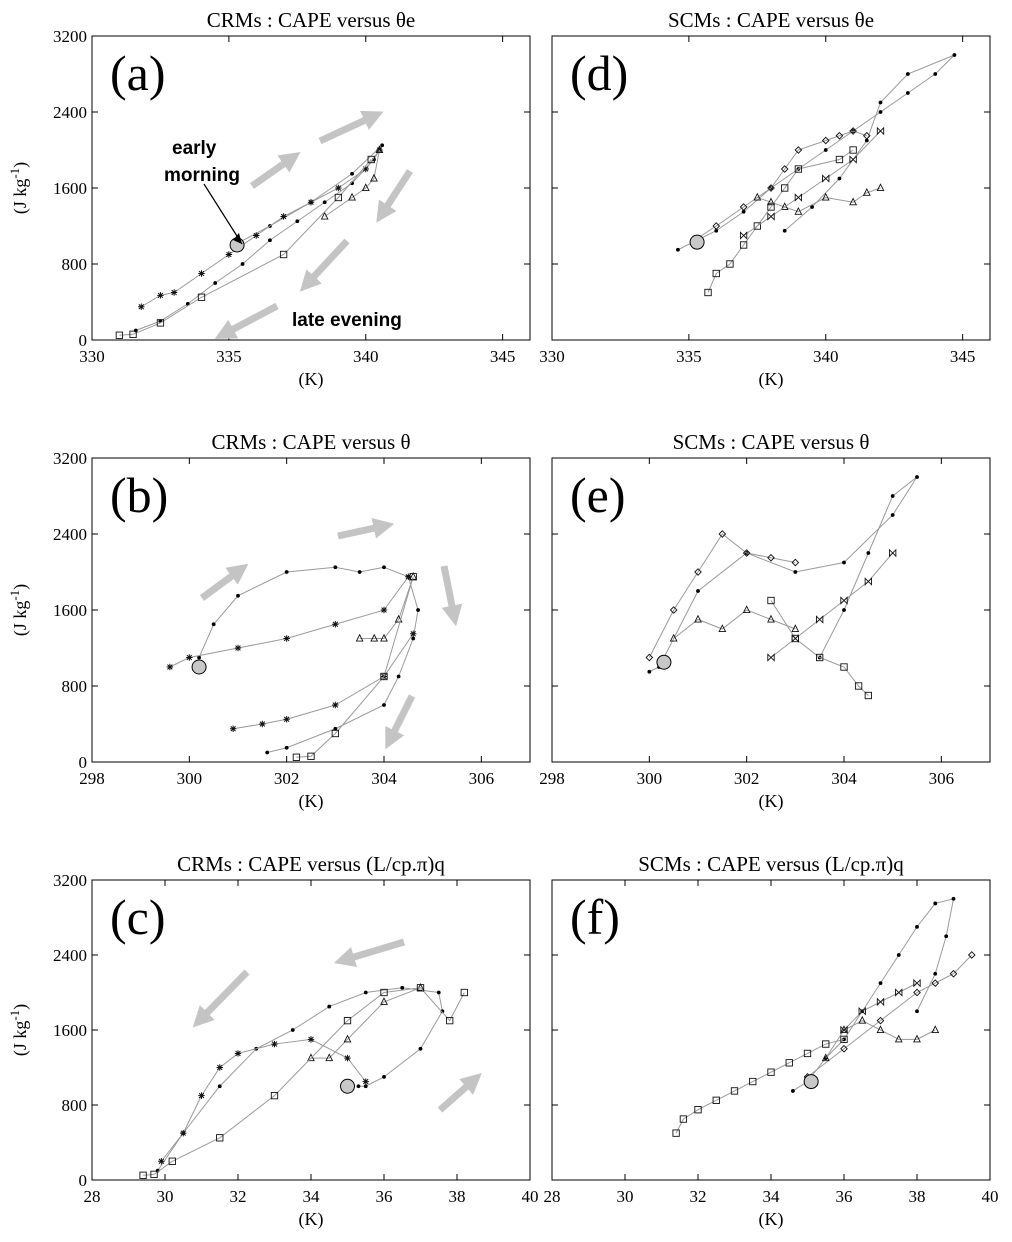 The image size is (1012, 1242). What do you see at coordinates (844, 778) in the screenshot?
I see `x-tick-label: 304` at bounding box center [844, 778].